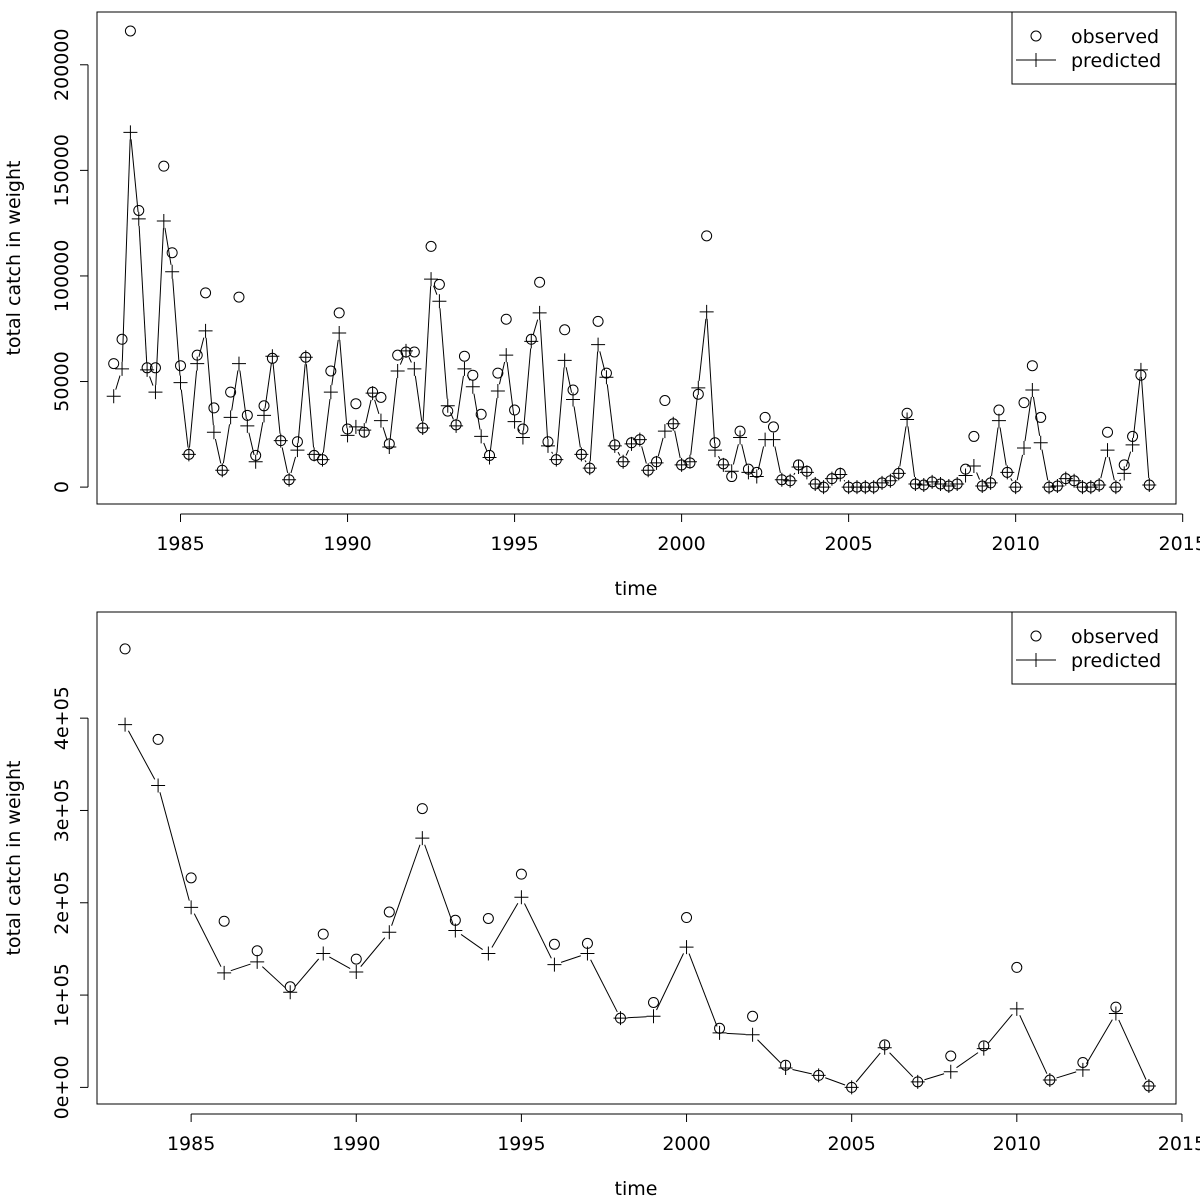 The height and width of the screenshot is (1200, 1200). I want to click on legend-observed-marker, so click(1036, 636).